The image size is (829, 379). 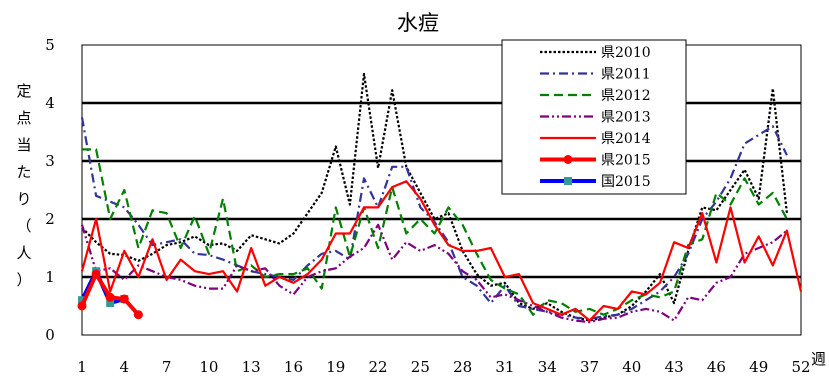 What do you see at coordinates (818, 359) in the screenshot?
I see `x-axis-label: 週` at bounding box center [818, 359].